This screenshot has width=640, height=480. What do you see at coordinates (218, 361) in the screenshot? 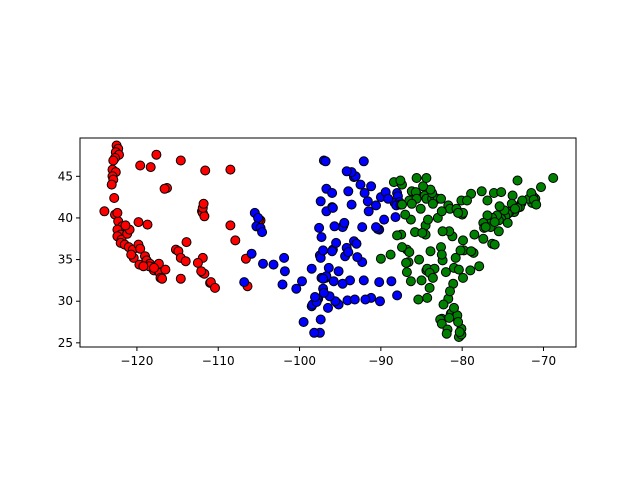
I see `x-tick-label: −110` at bounding box center [218, 361].